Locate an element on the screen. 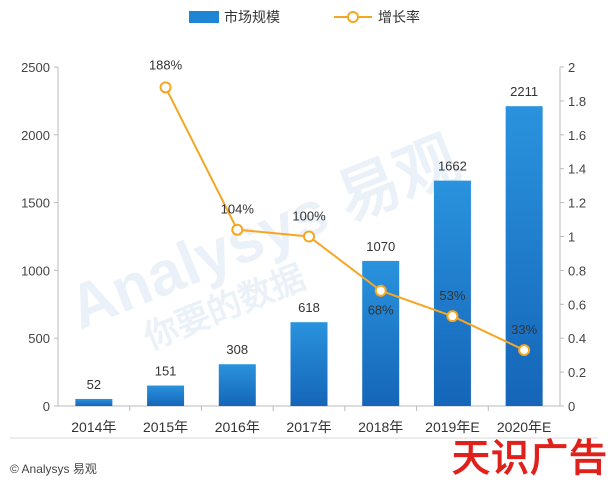 The width and height of the screenshot is (608, 482). growth-value-label: 100% is located at coordinates (309, 216).